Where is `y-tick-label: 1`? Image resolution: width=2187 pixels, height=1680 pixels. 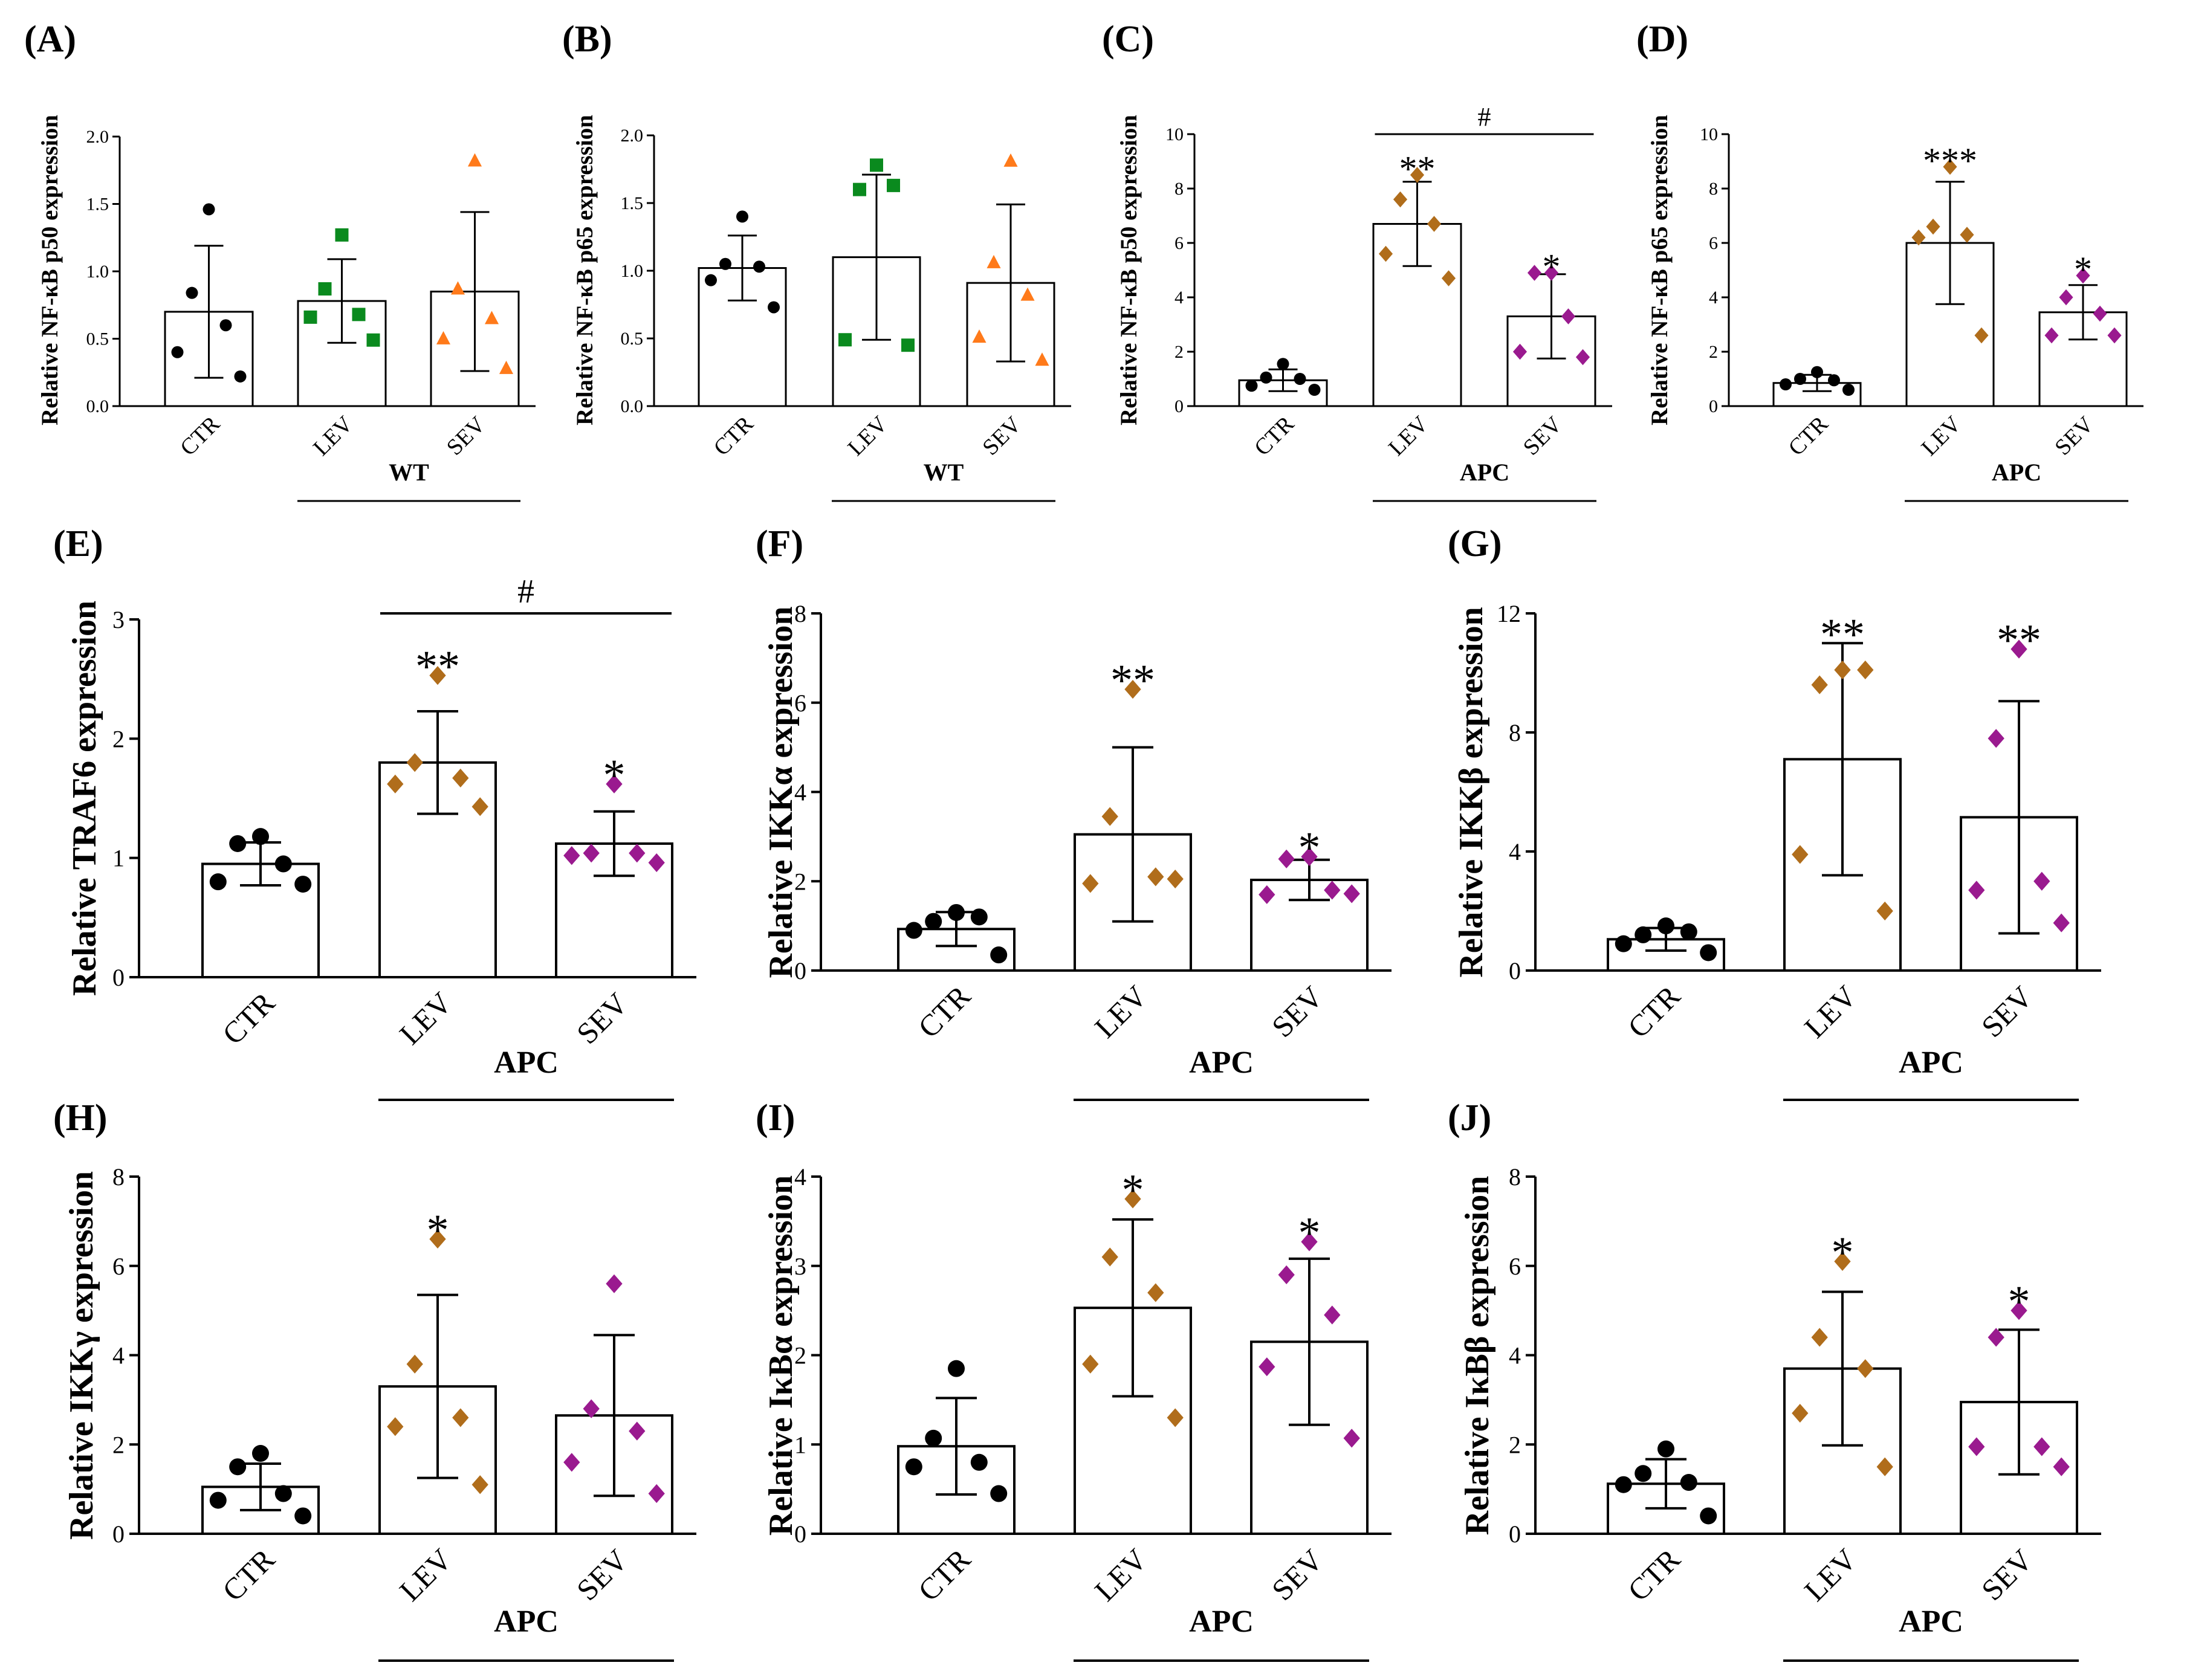 y-tick-label: 1 is located at coordinates (800, 1444).